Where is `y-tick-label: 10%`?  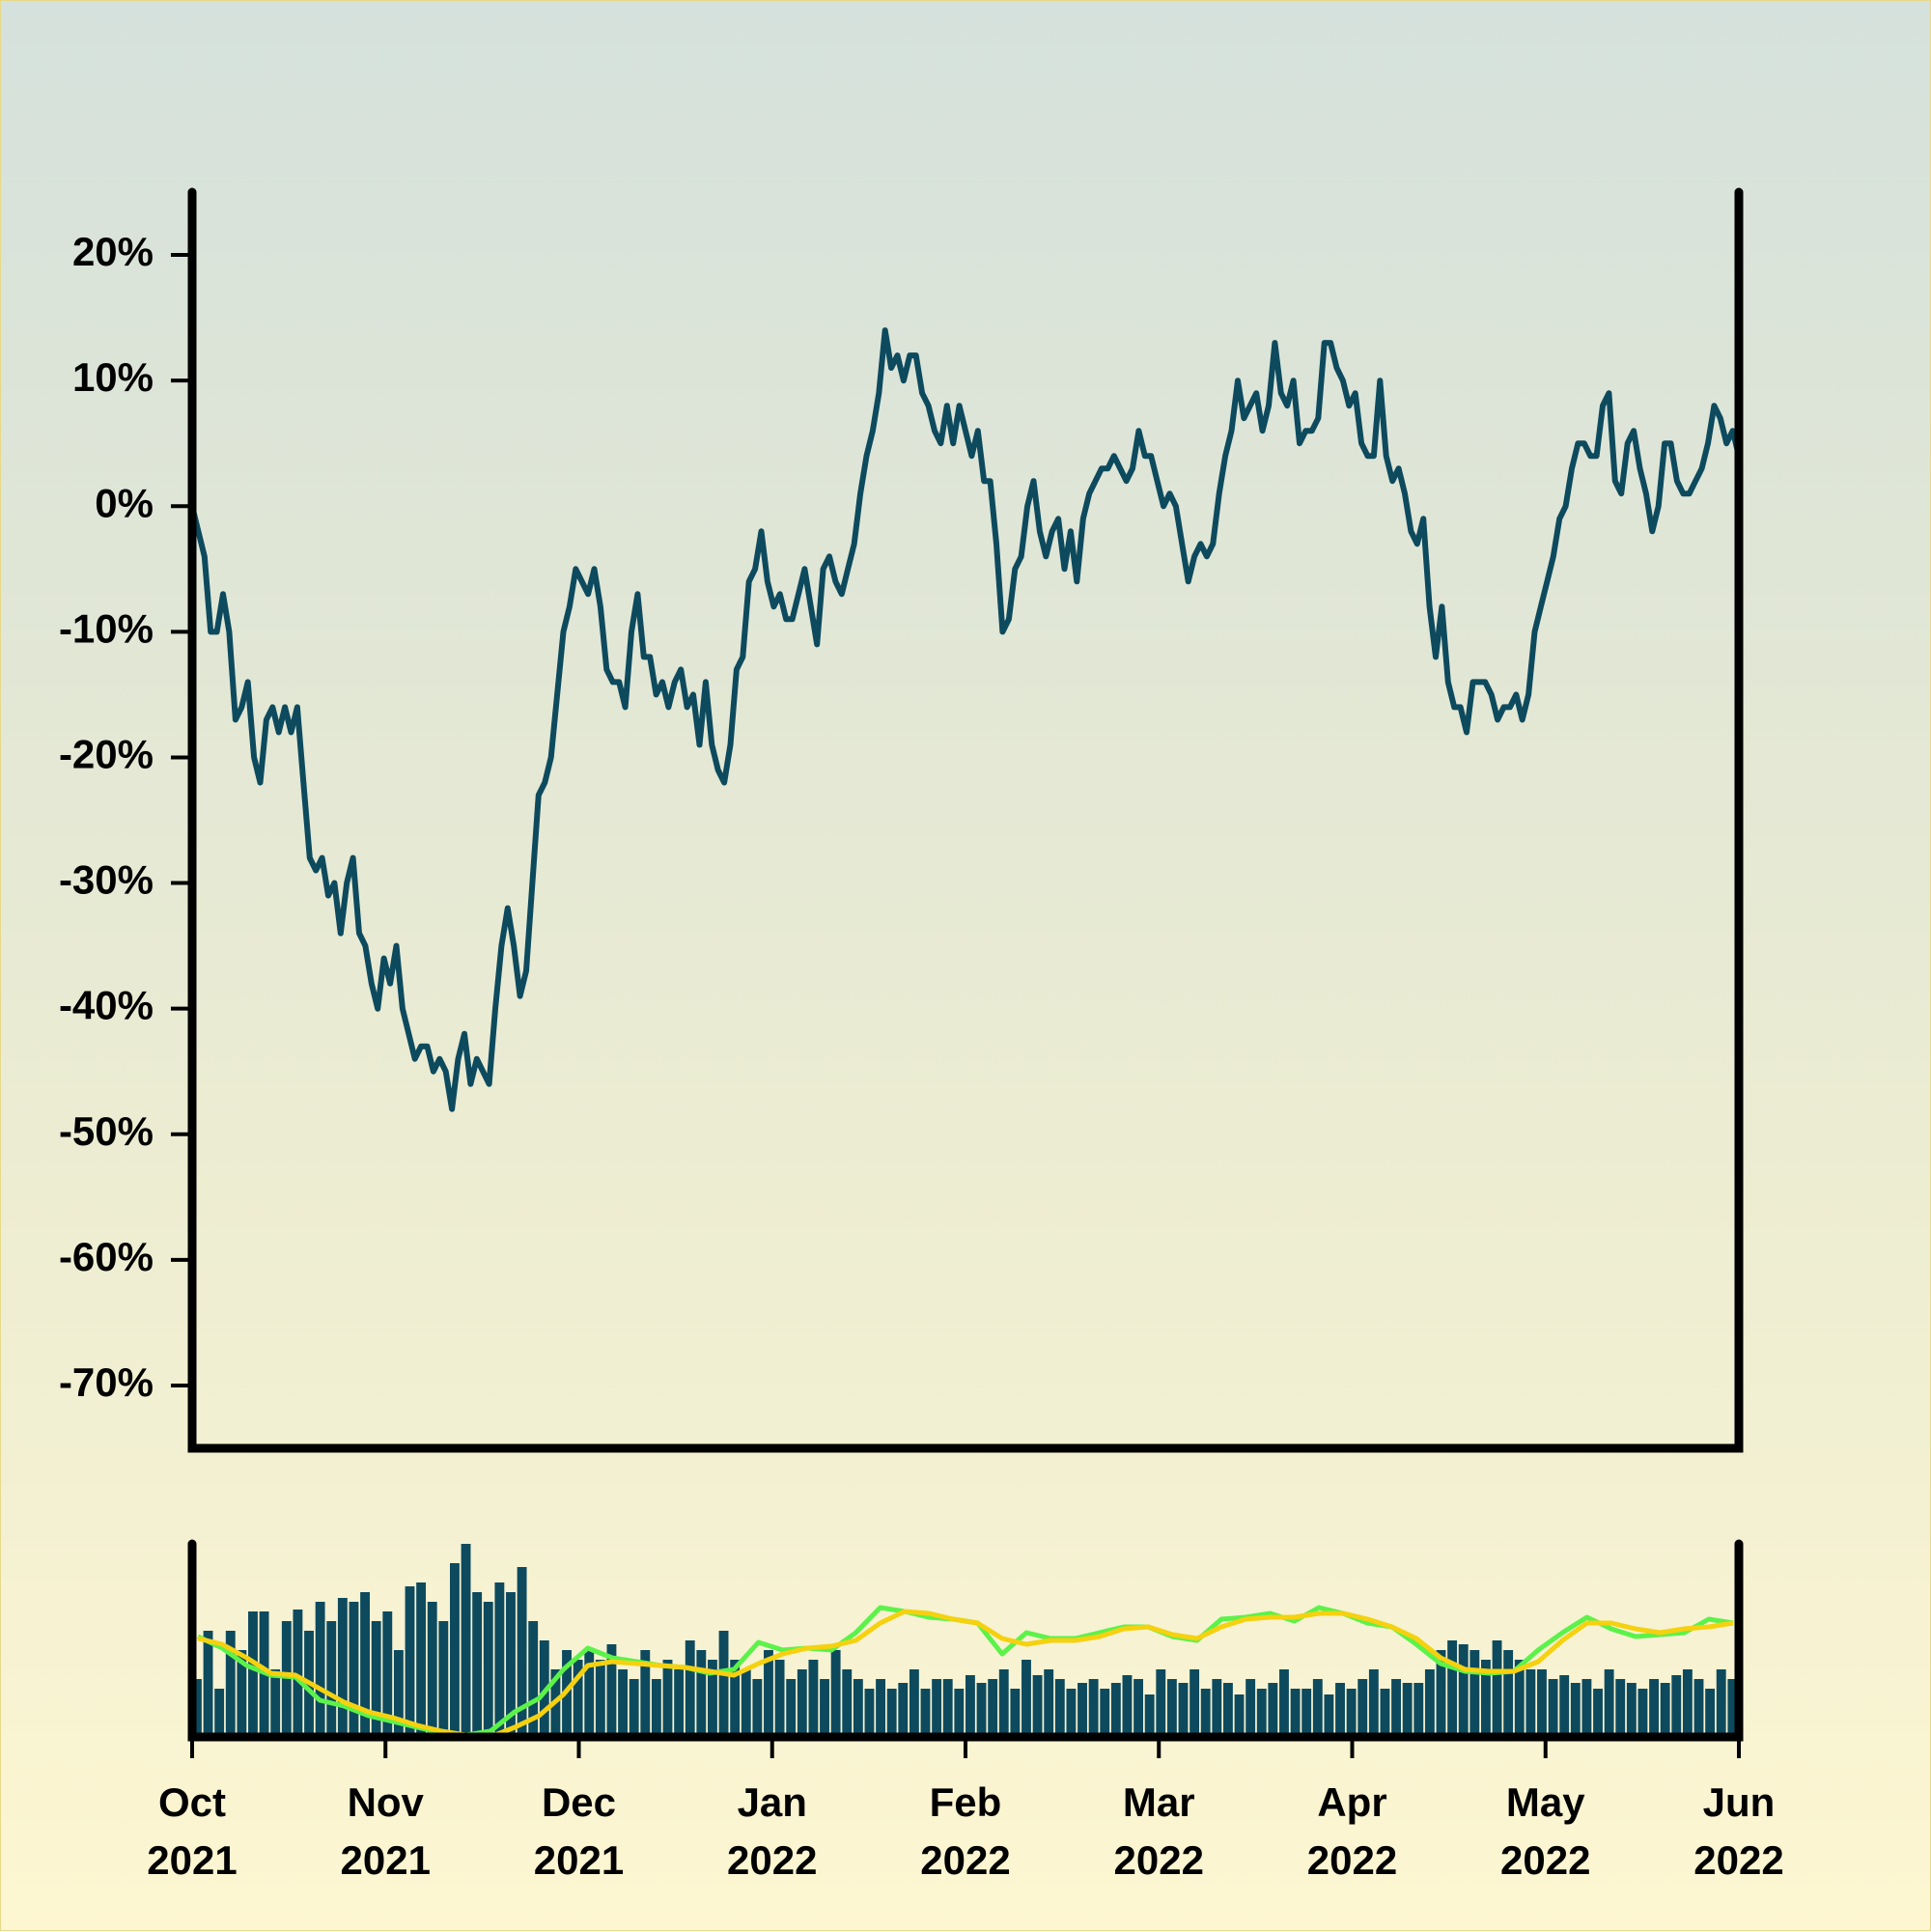 y-tick-label: 10% is located at coordinates (113, 377).